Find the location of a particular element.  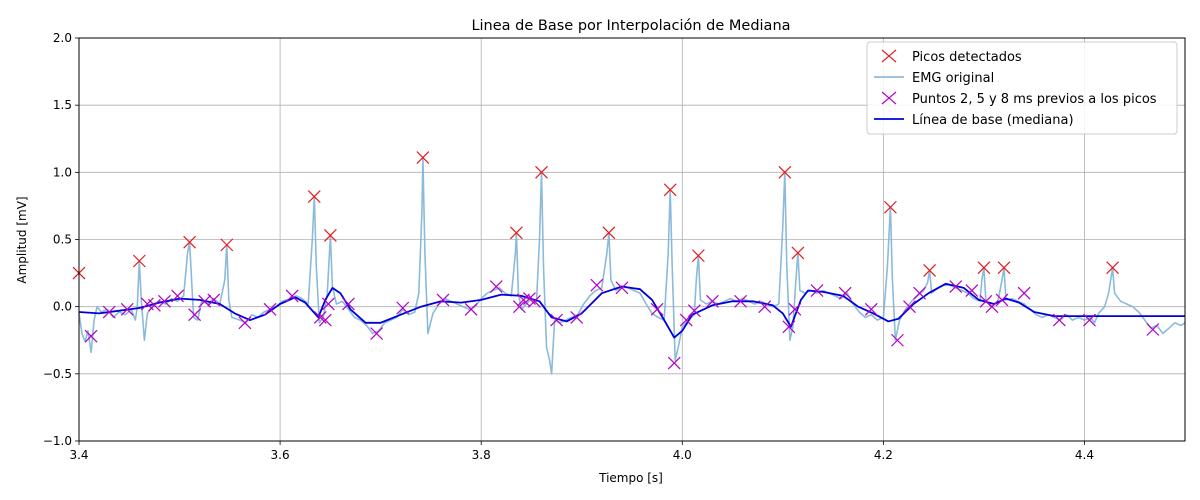

legend-item-pre-points: Puntos 2, 5 y 8 ms previos a los picos is located at coordinates (1019, 99).